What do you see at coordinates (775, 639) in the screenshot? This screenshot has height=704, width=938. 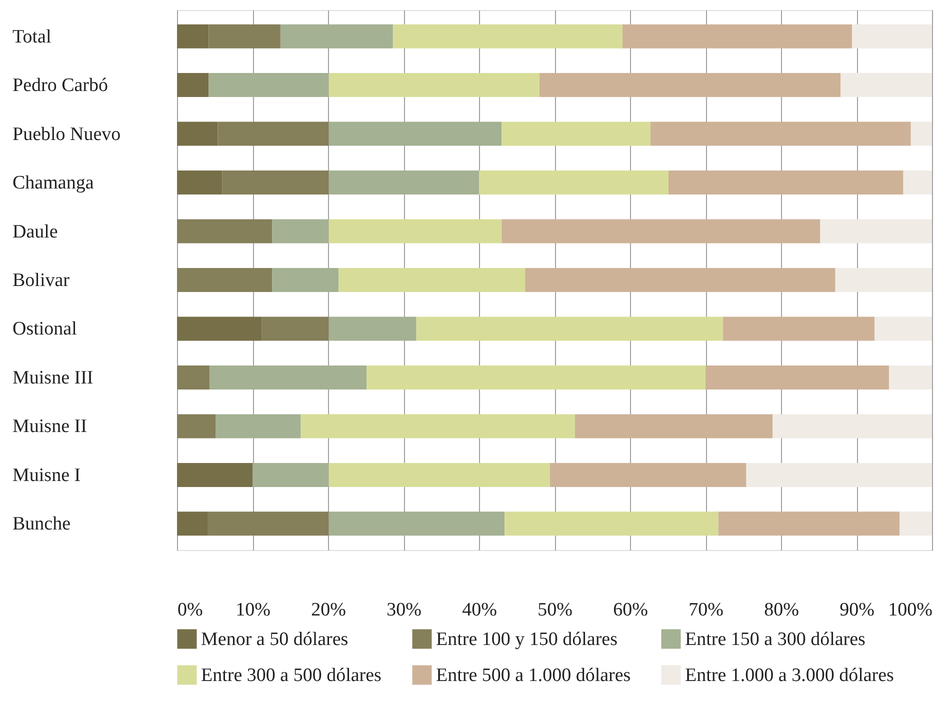 I see `legend-label: Entre 150 a 300 dólares` at bounding box center [775, 639].